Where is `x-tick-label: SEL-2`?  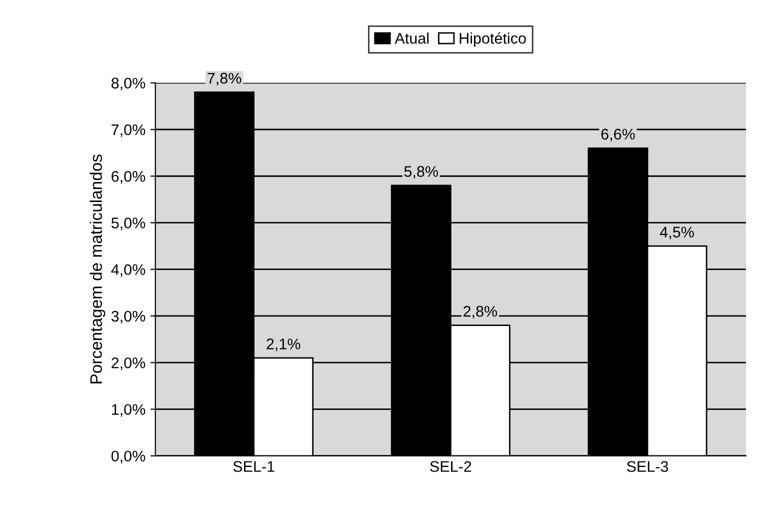
x-tick-label: SEL-2 is located at coordinates (451, 466).